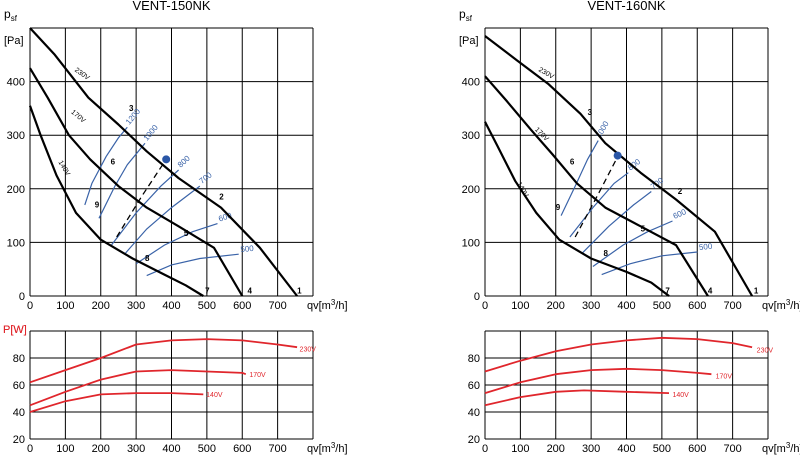  I want to click on system-line-label: 500, so click(706, 247).